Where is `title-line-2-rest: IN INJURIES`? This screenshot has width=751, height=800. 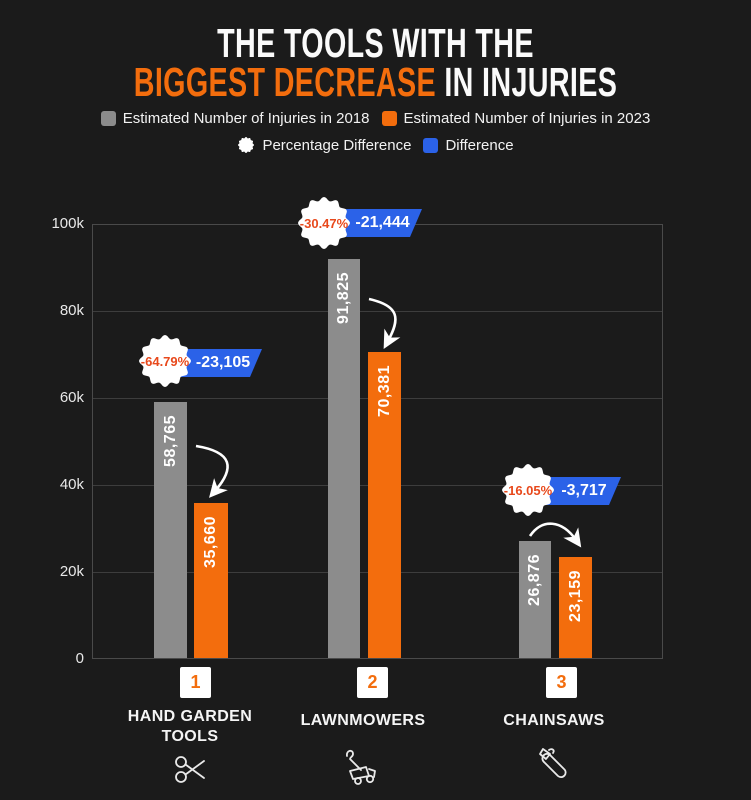 title-line-2-rest: IN INJURIES is located at coordinates (526, 82).